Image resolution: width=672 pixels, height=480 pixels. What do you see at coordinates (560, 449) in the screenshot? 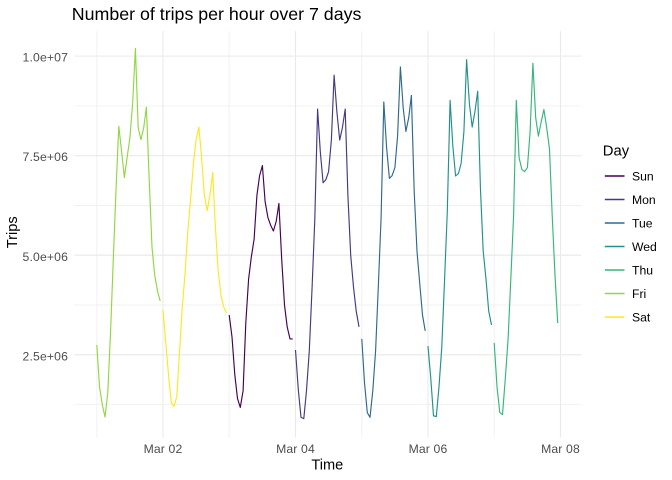
I see `svg-text: Mar 08` at bounding box center [560, 449].